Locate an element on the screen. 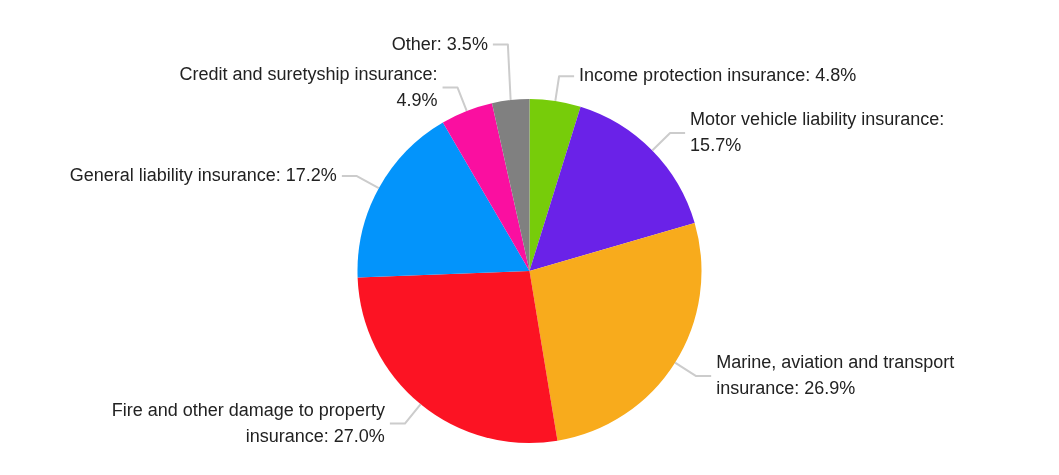 Image resolution: width=1059 pixels, height=475 pixels. slice-label: Marine, aviation and transport insurance: 26.9% is located at coordinates (835, 375).